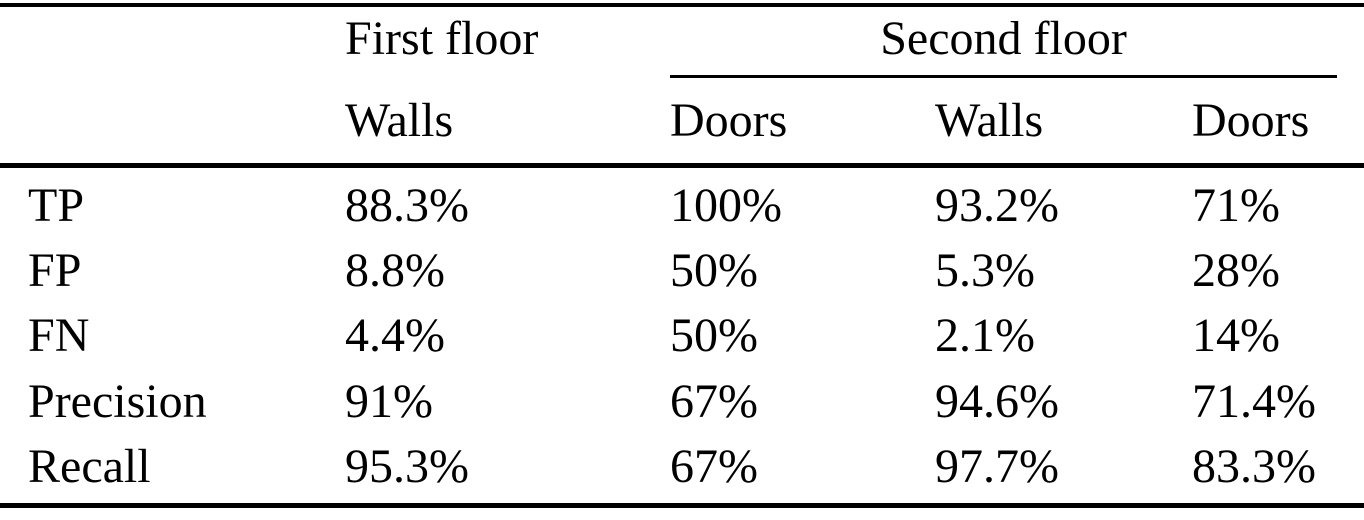 This screenshot has height=520, width=1364. What do you see at coordinates (997, 466) in the screenshot?
I see `cell-value: 97.7%` at bounding box center [997, 466].